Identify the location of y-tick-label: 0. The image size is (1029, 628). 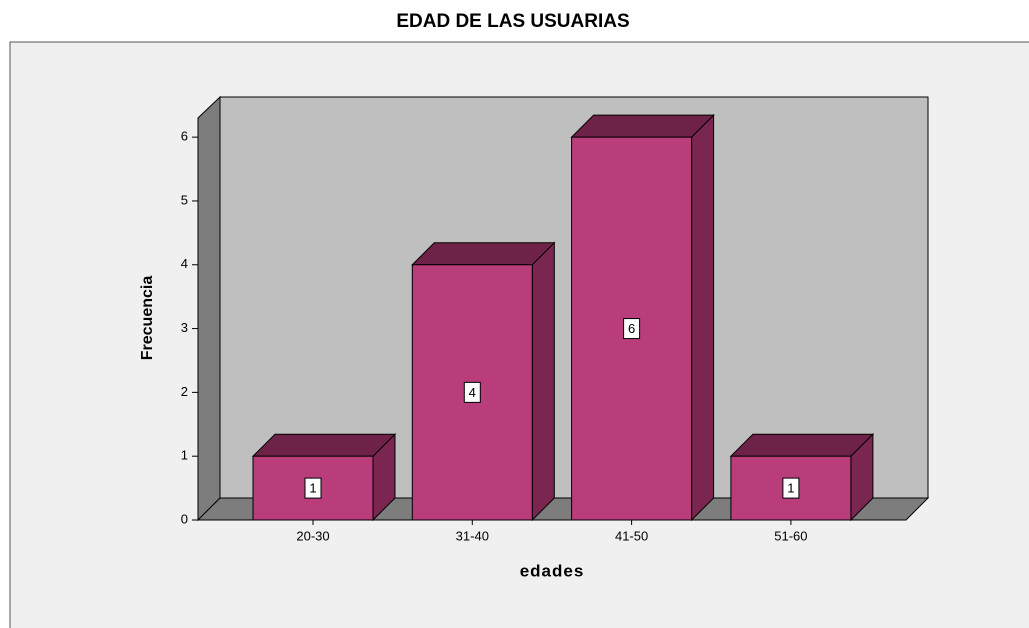
(184, 518).